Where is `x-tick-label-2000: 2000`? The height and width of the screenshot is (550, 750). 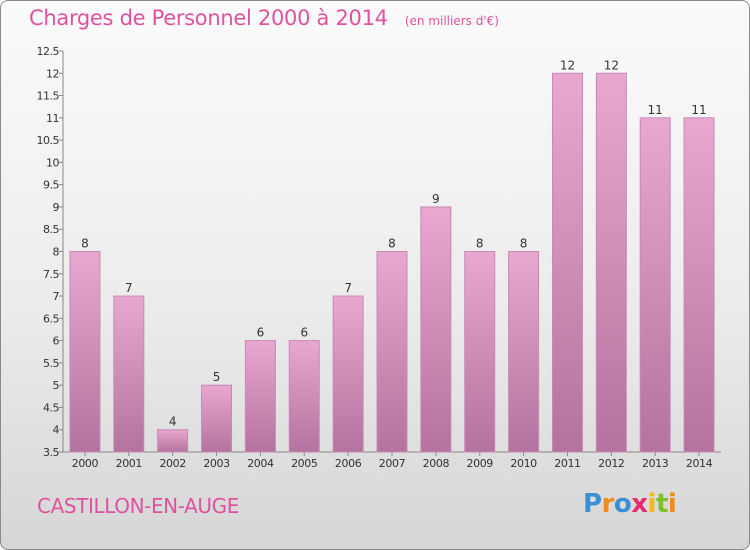
x-tick-label-2000: 2000 is located at coordinates (85, 463).